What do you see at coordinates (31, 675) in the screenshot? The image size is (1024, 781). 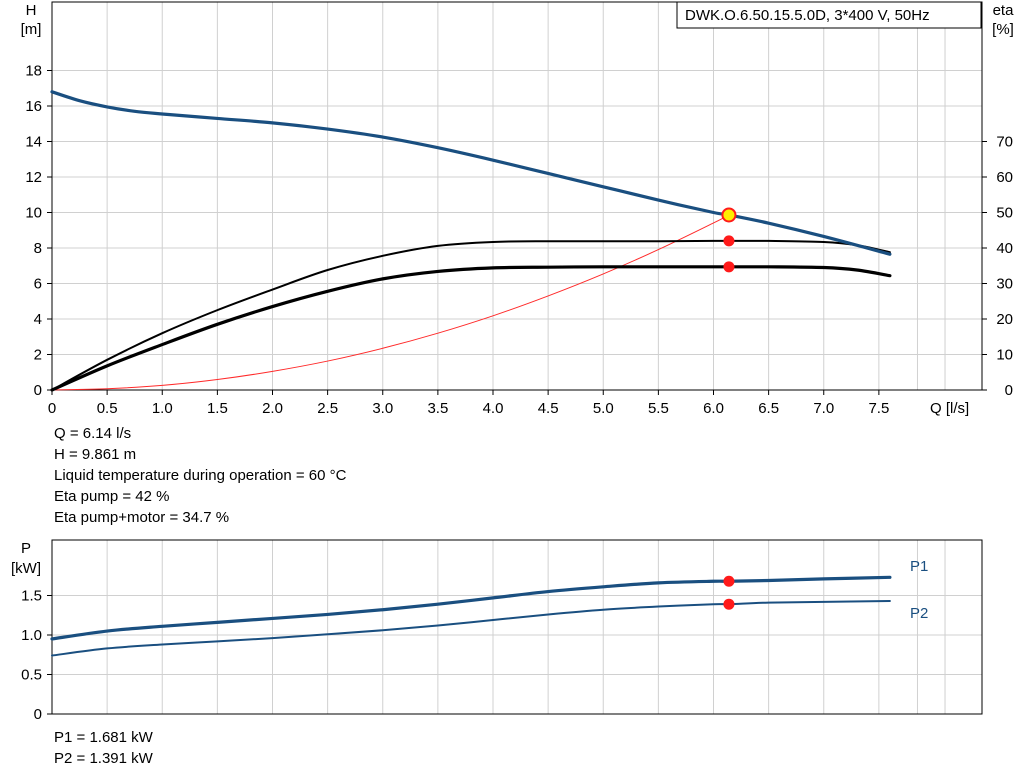 I see `power-y-tick-label: 0.5` at bounding box center [31, 675].